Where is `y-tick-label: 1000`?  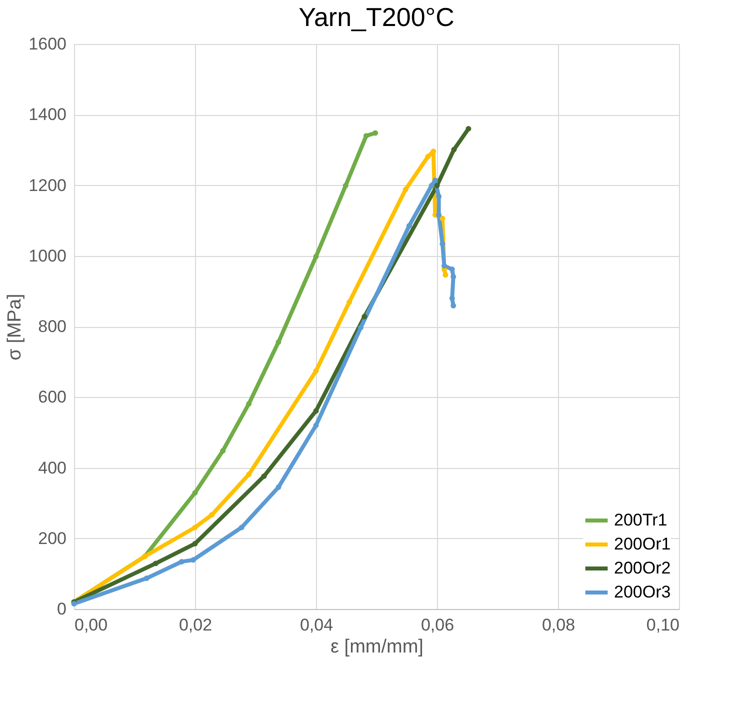 y-tick-label: 1000 is located at coordinates (47, 256).